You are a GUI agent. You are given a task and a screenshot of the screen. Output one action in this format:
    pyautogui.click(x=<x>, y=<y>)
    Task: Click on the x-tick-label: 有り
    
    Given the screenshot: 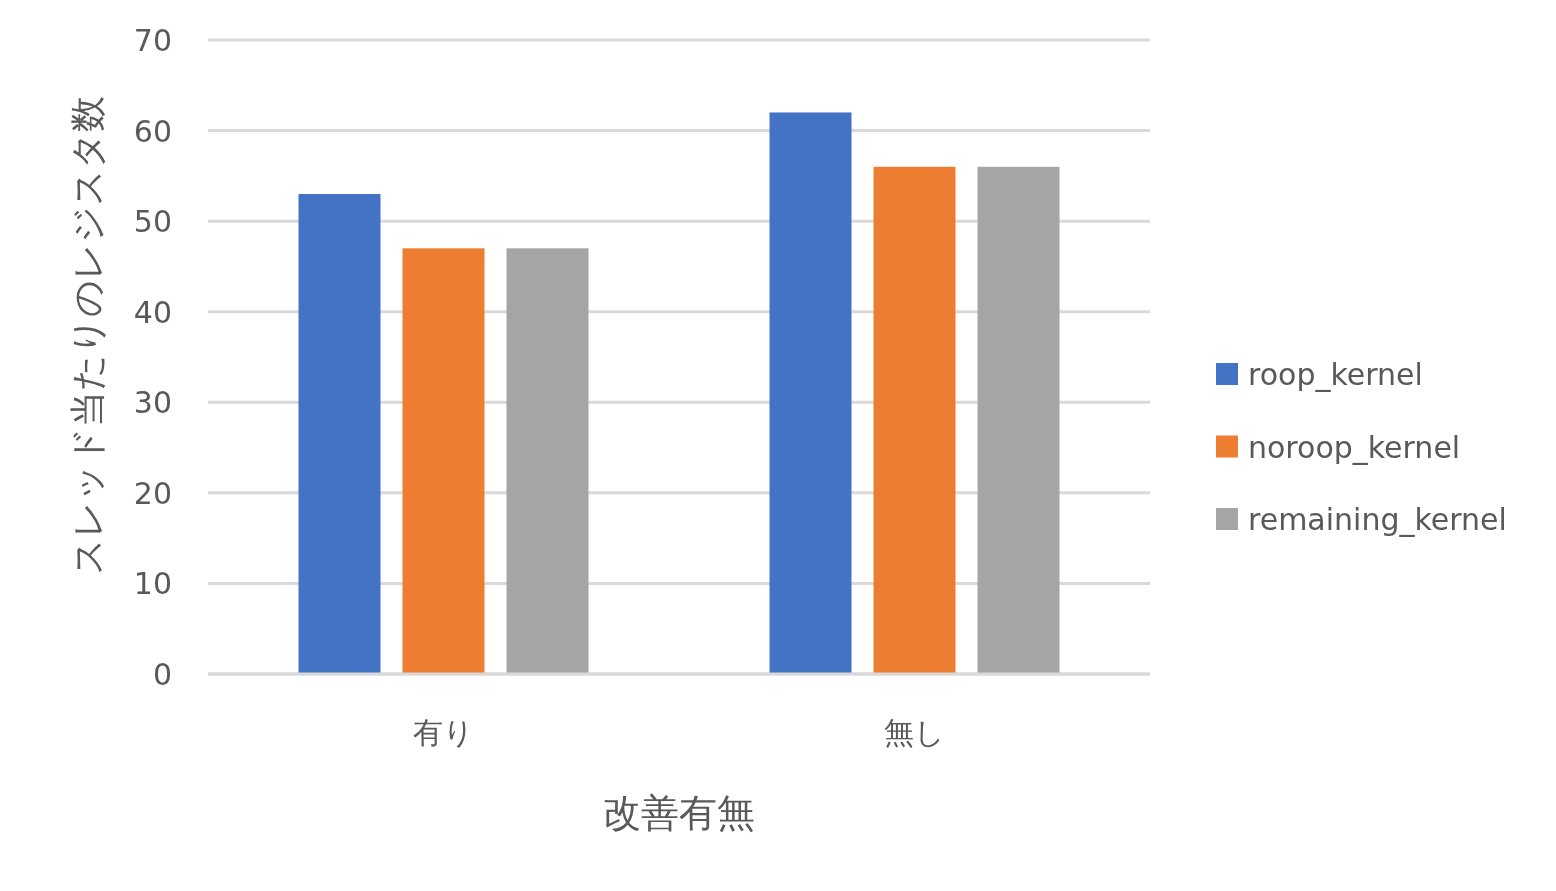 What is the action you would take?
    pyautogui.click(x=443, y=732)
    